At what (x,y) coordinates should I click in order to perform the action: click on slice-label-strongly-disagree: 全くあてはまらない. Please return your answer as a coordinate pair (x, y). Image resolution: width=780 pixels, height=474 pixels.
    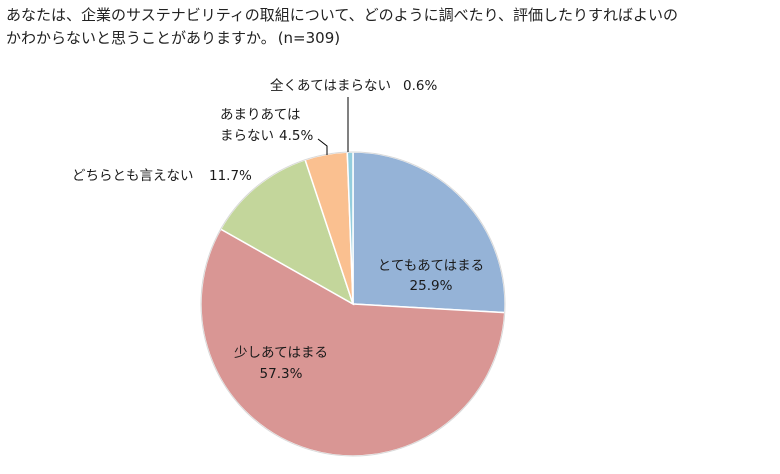
    Looking at the image, I should click on (330, 85).